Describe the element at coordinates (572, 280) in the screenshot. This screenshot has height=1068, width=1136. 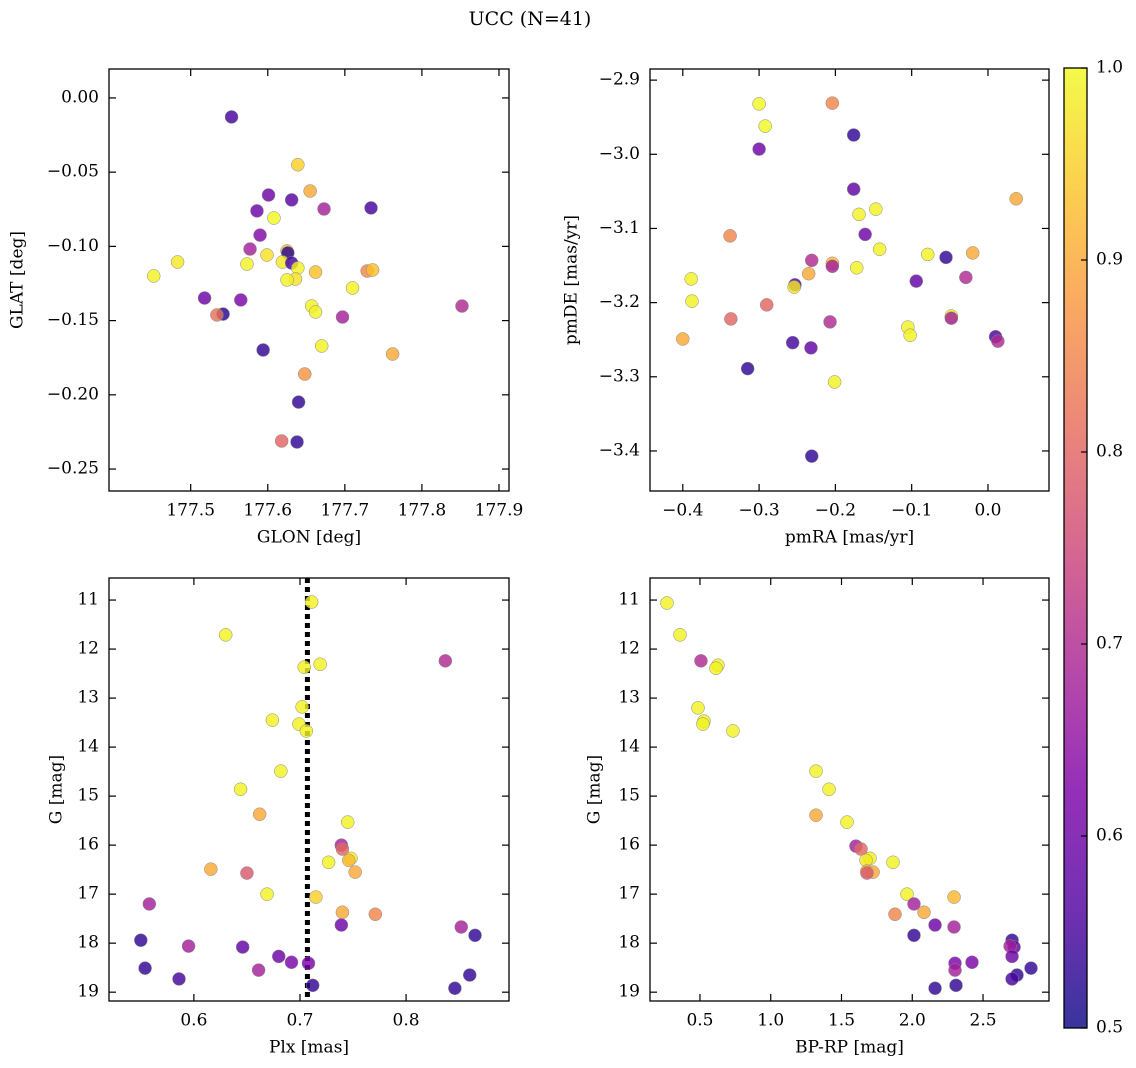
I see `y-axis-label: pmDE [mas/yr]` at that location.